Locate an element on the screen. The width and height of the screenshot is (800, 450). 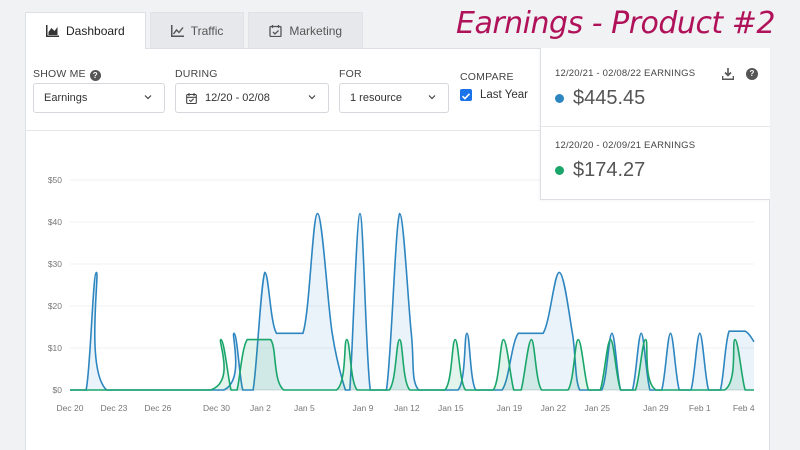
tab-traffic: Traffic is located at coordinates (197, 30).